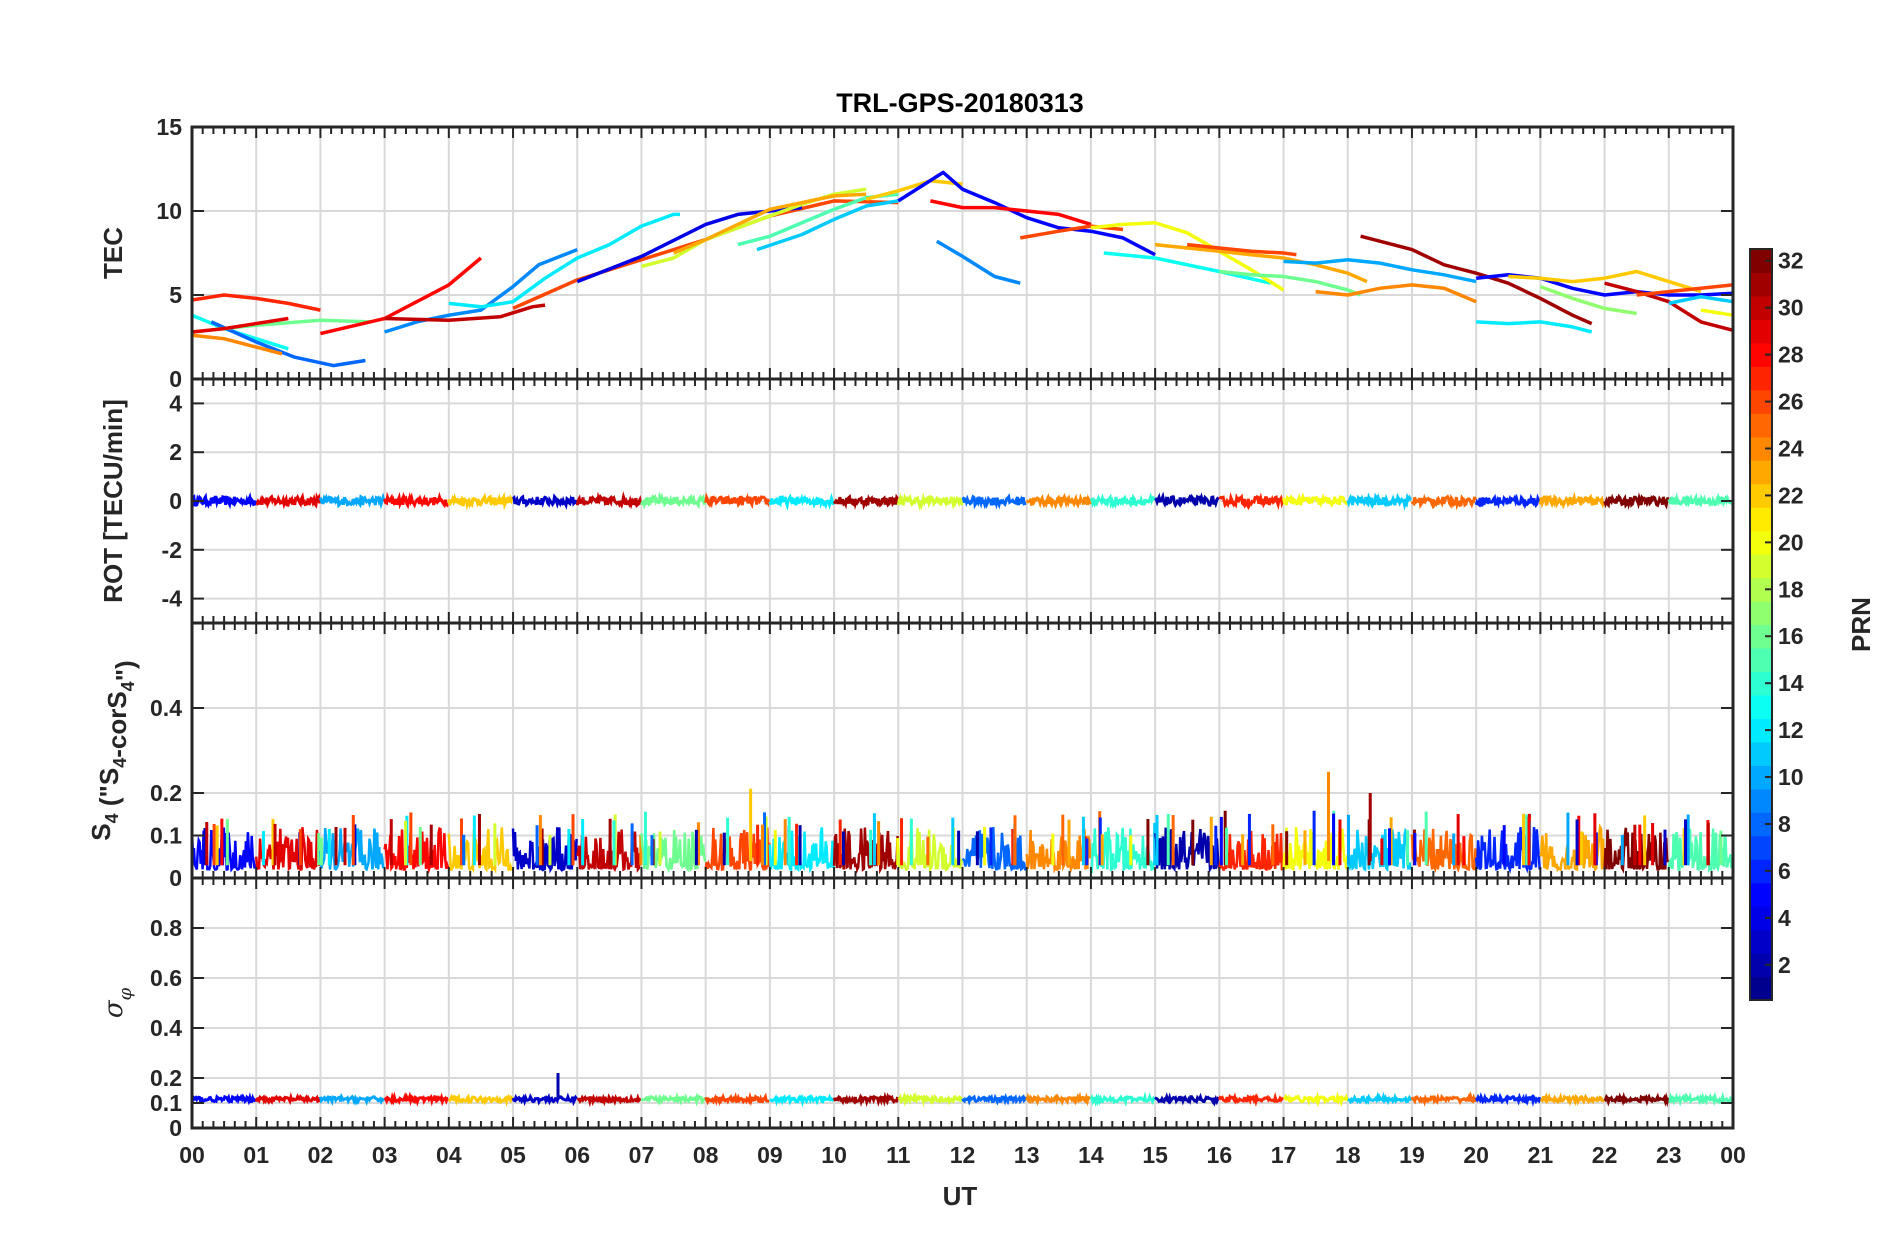  Describe the element at coordinates (1791, 402) in the screenshot. I see `colorbar-tick-label: 26` at that location.